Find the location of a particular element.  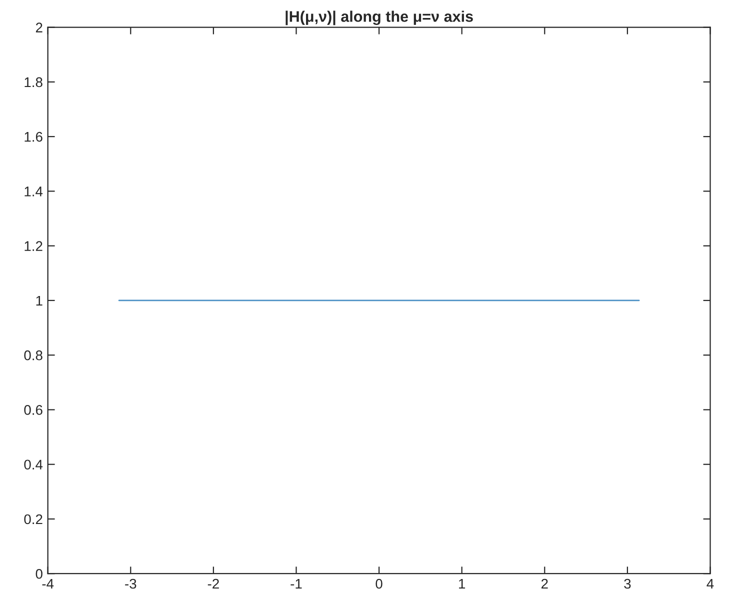

x-tick-label: 3 is located at coordinates (627, 583).